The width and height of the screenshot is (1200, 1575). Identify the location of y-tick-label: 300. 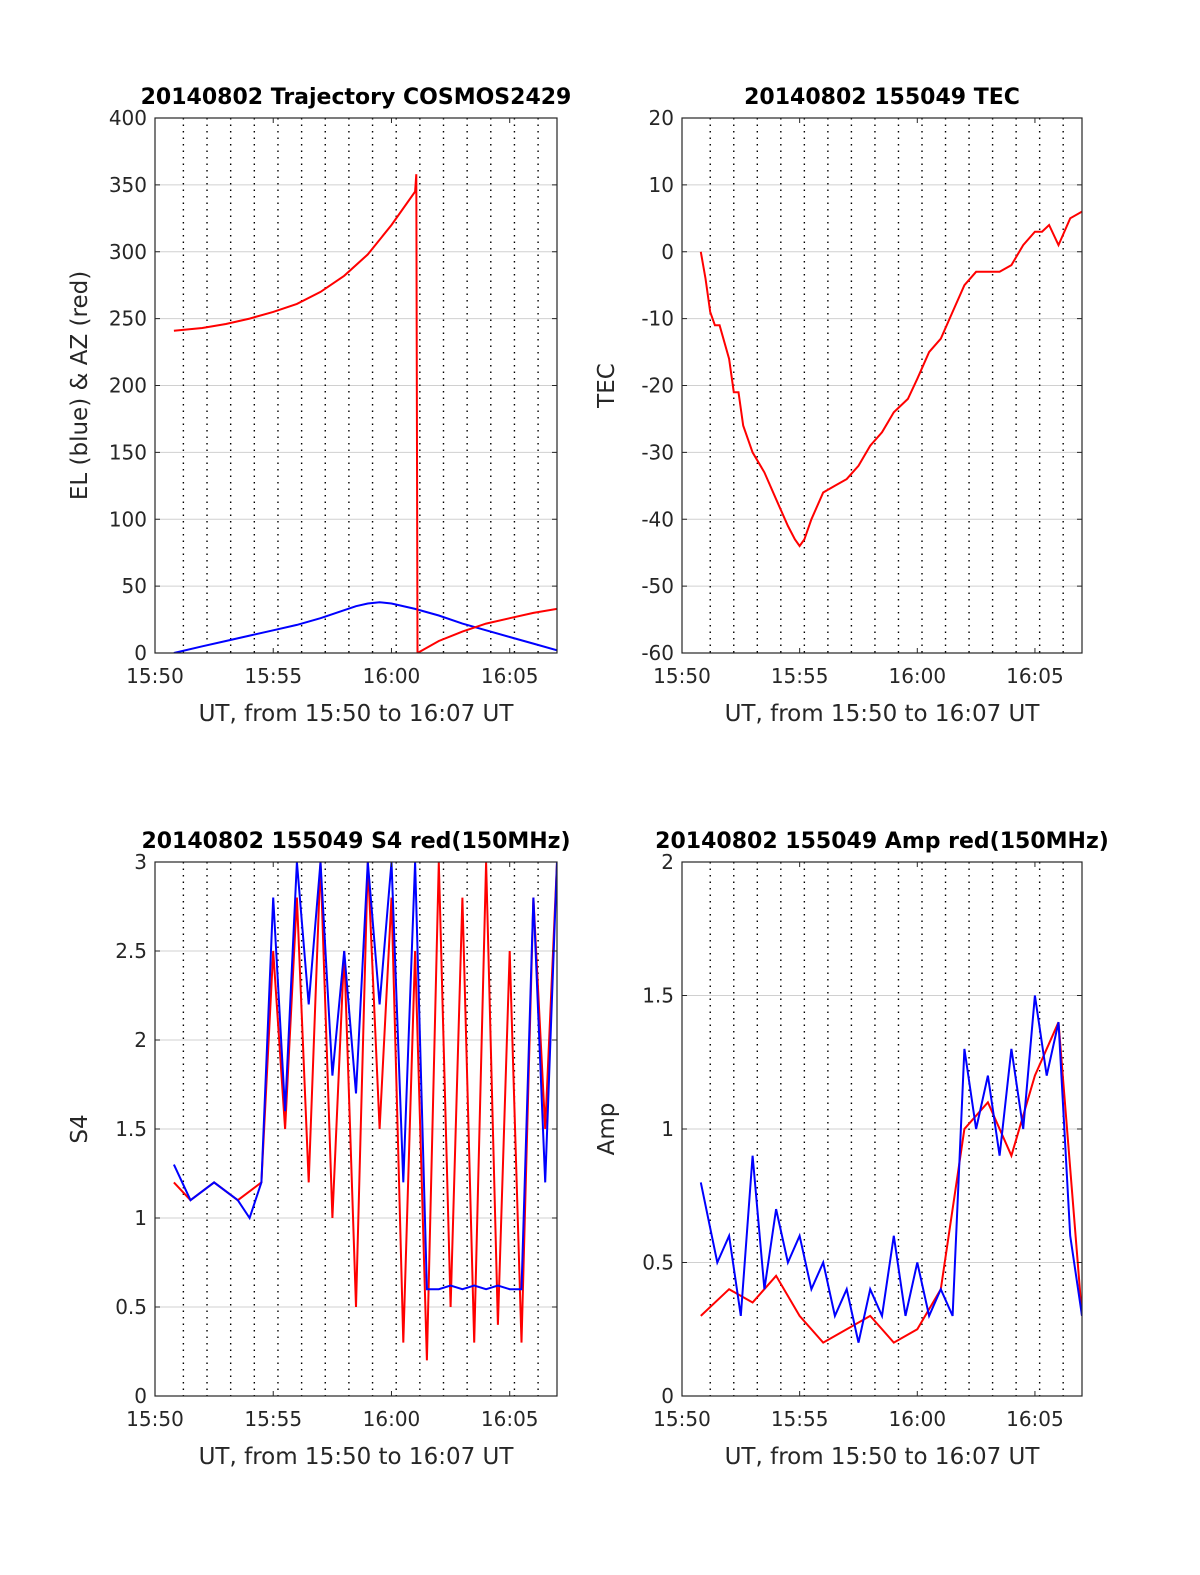
(128, 252).